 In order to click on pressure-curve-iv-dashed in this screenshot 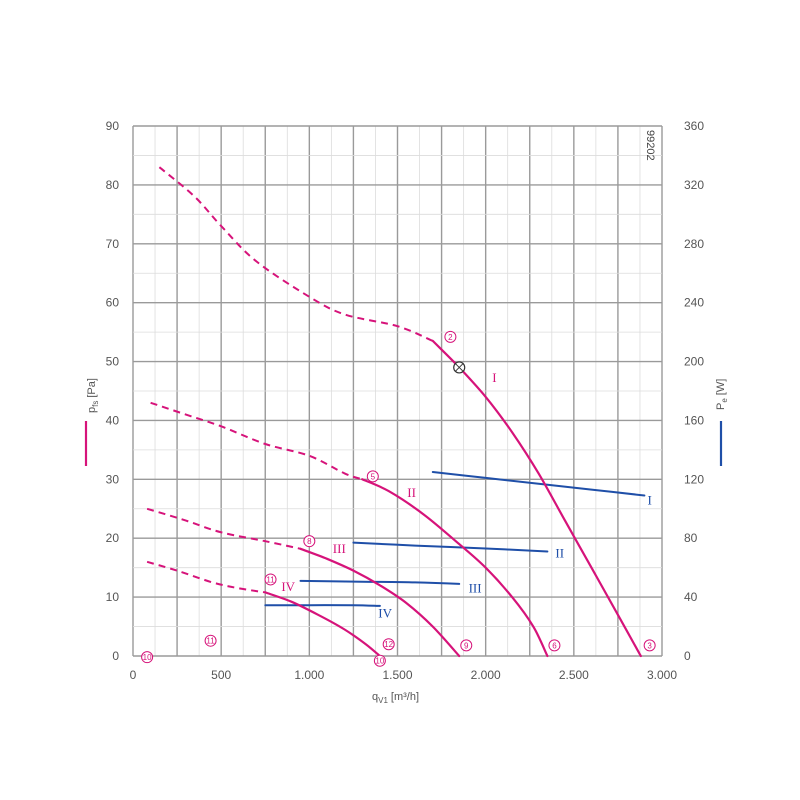, I will do `click(206, 577)`.